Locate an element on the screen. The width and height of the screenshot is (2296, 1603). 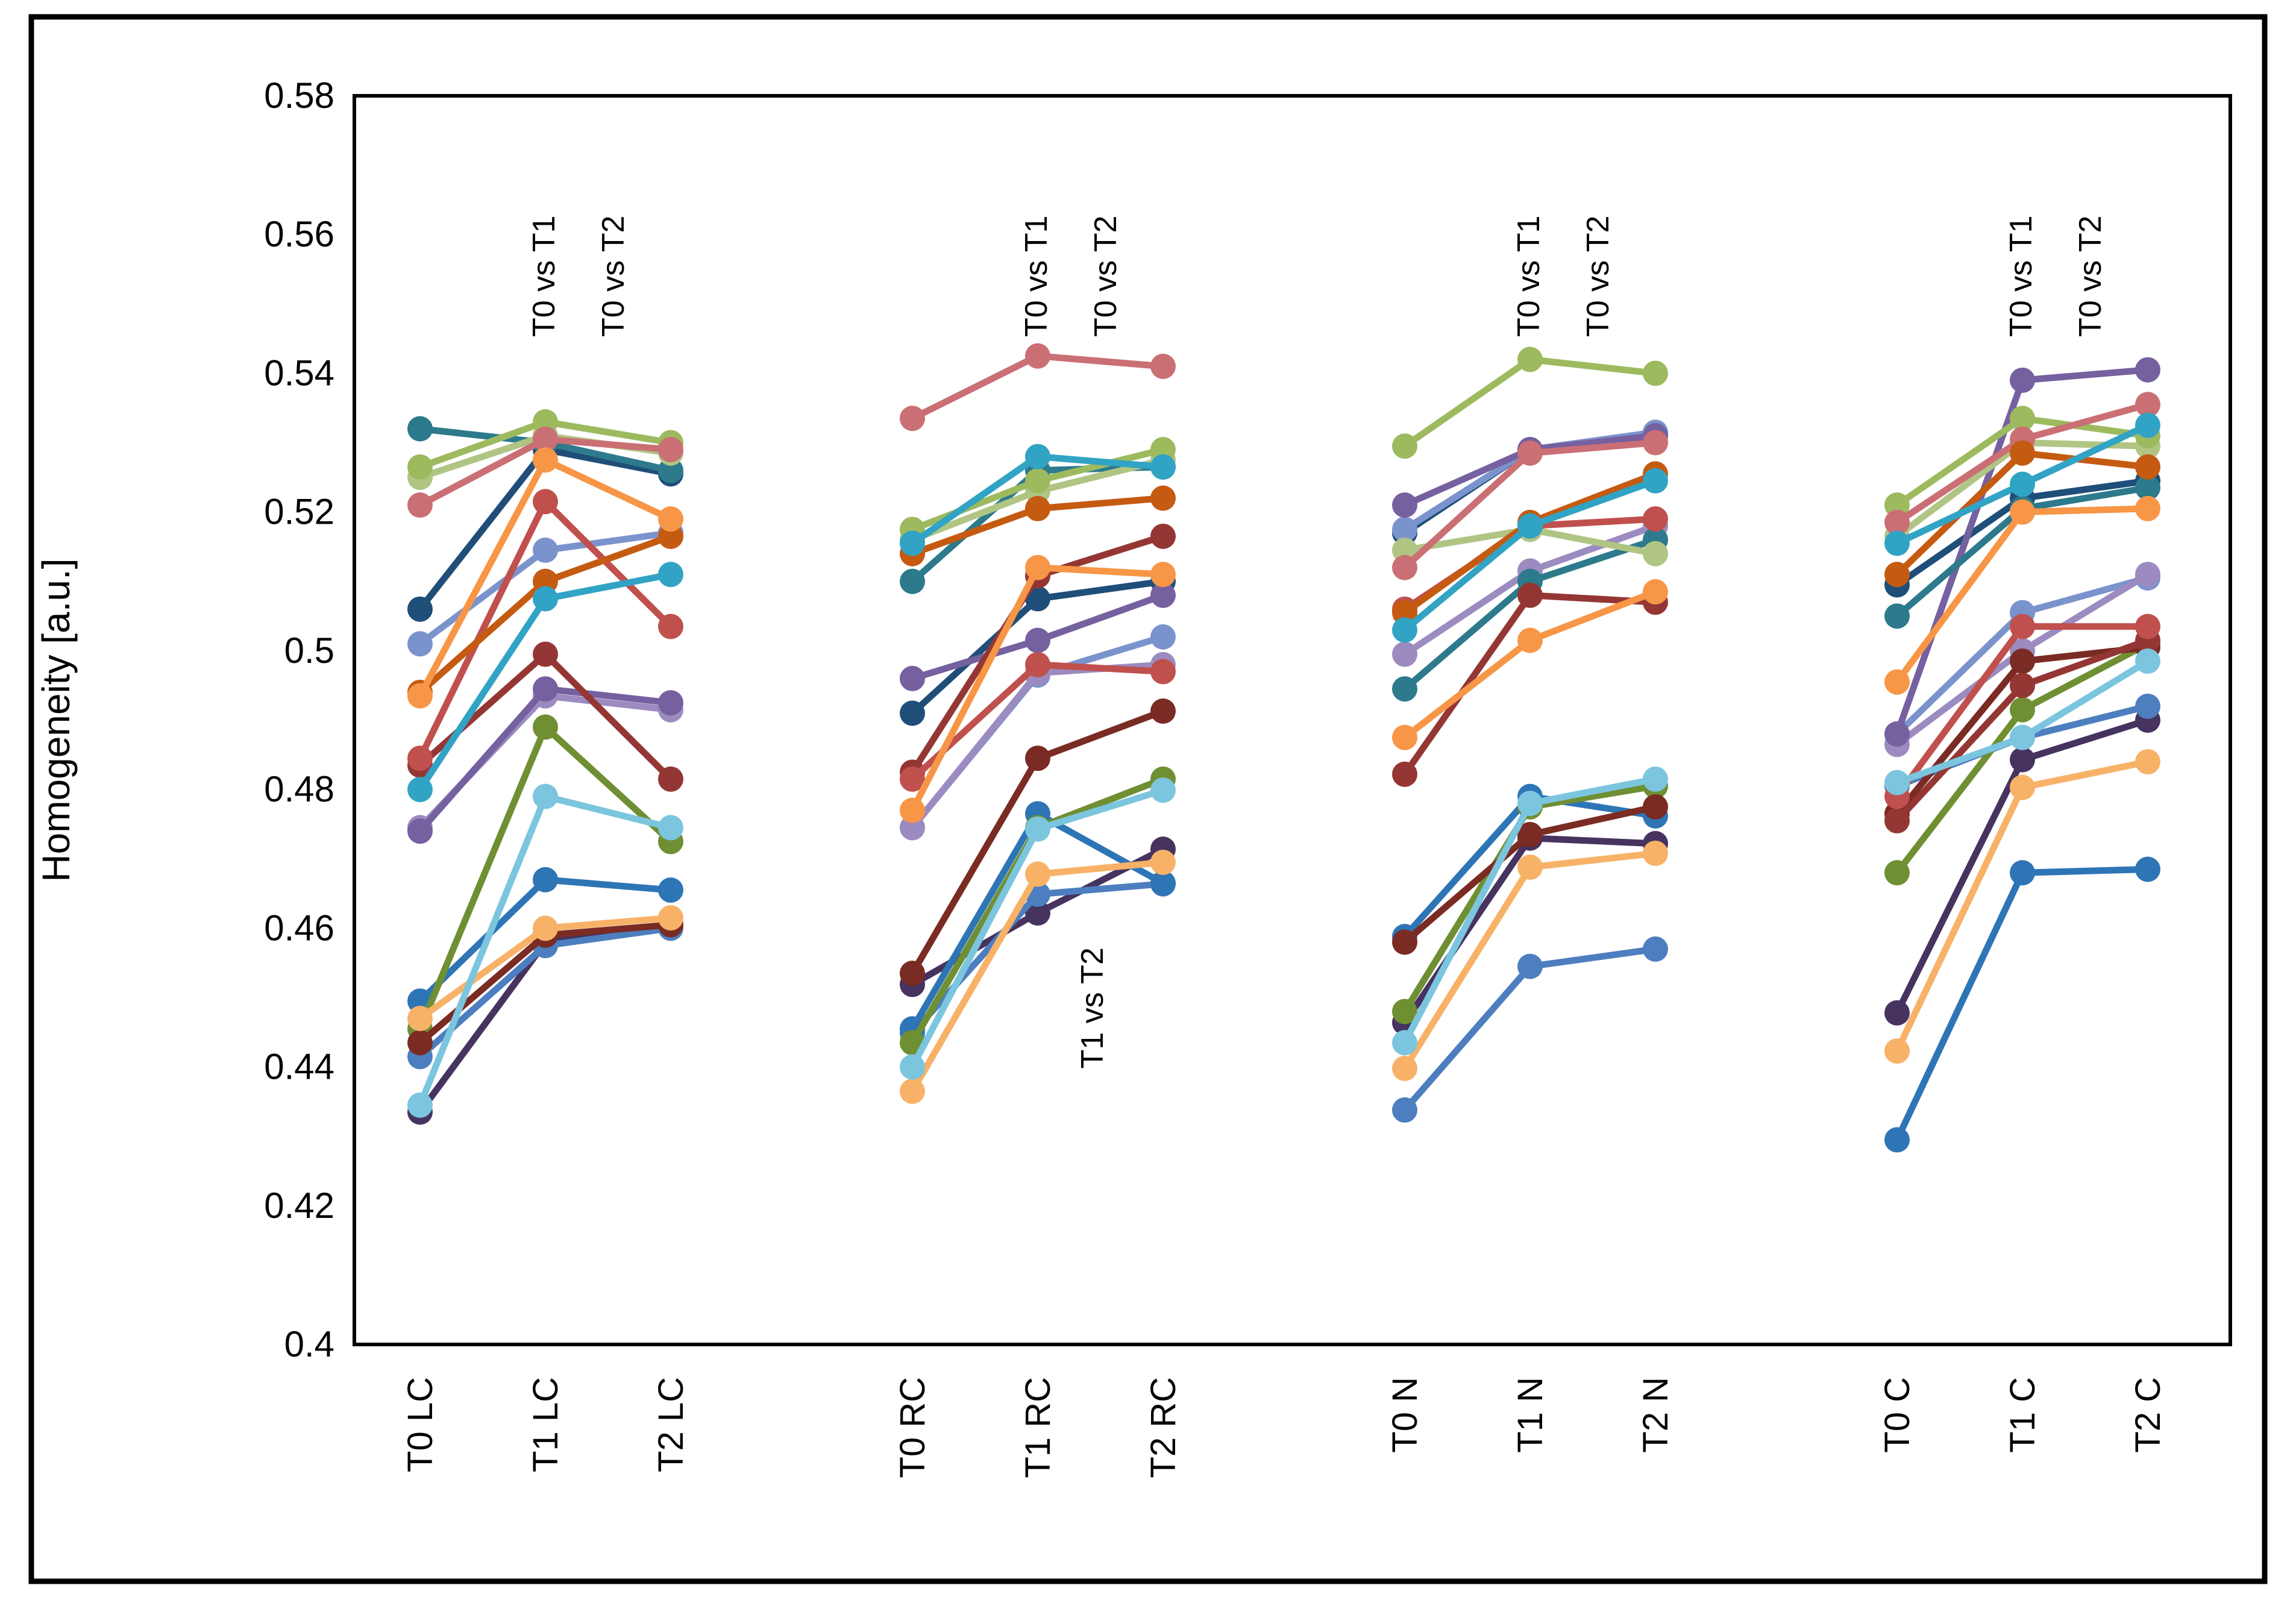
y-tick-label: 0.5 is located at coordinates (309, 650).